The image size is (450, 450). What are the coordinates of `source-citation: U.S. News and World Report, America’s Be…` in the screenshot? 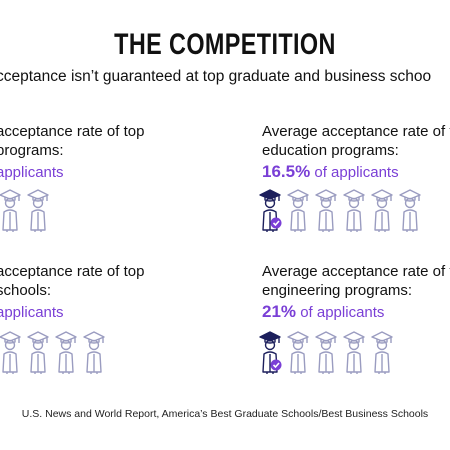 It's located at (225, 414).